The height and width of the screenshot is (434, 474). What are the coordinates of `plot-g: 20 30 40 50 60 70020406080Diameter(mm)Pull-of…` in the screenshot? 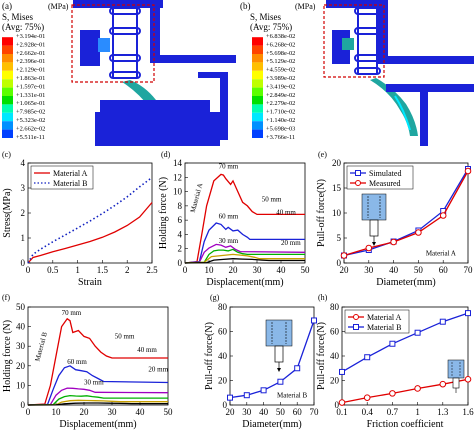 It's located at (261, 366).